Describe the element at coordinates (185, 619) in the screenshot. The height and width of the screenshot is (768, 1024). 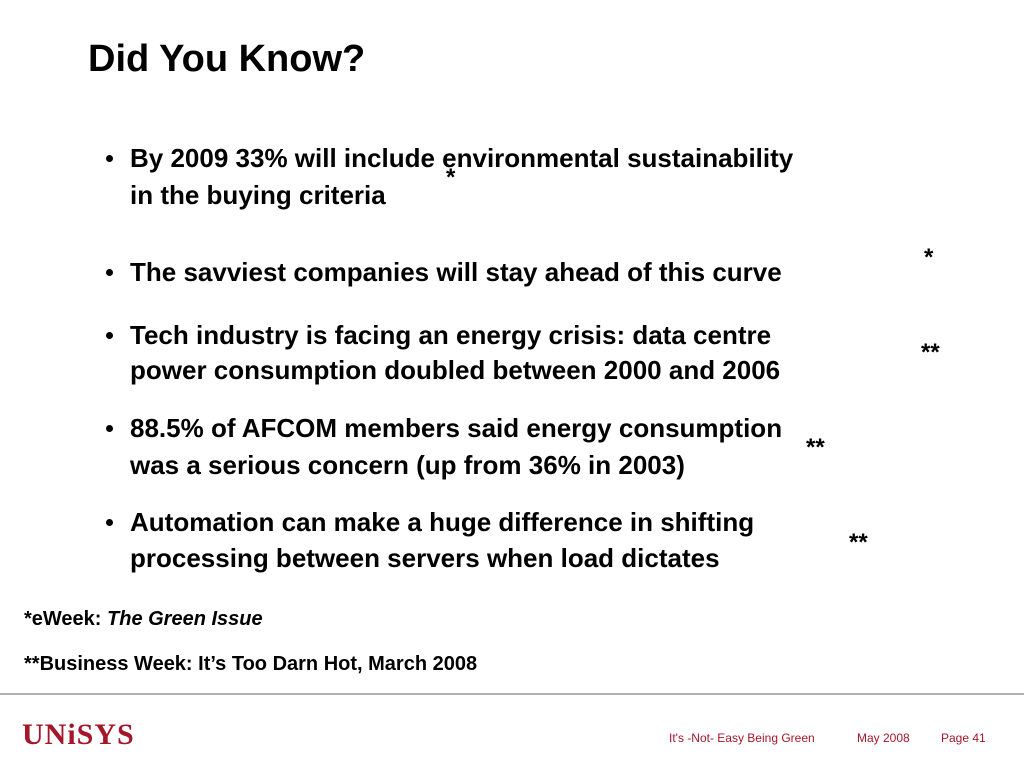
I see `footnote-source: The Green Issue` at that location.